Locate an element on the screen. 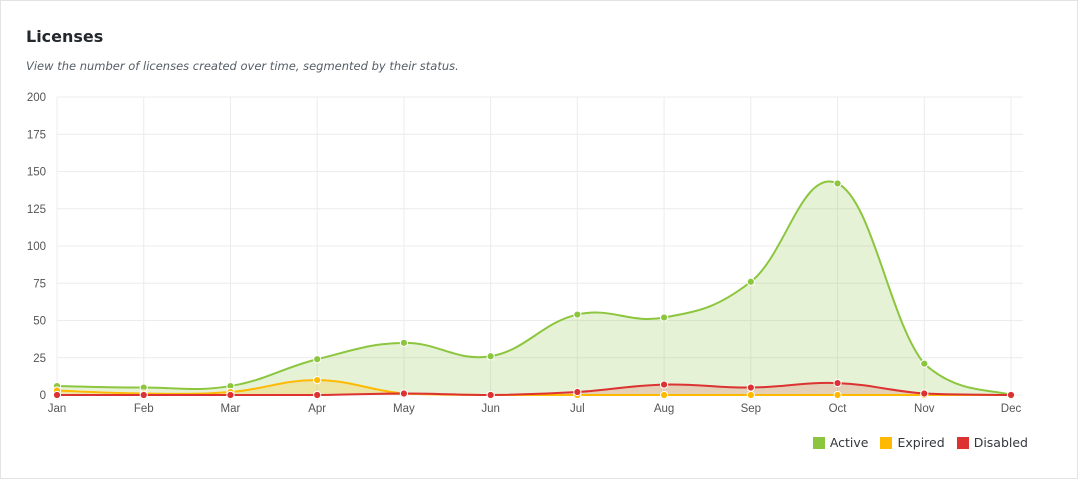 The image size is (1078, 479). legend-item-active: Active is located at coordinates (840, 442).